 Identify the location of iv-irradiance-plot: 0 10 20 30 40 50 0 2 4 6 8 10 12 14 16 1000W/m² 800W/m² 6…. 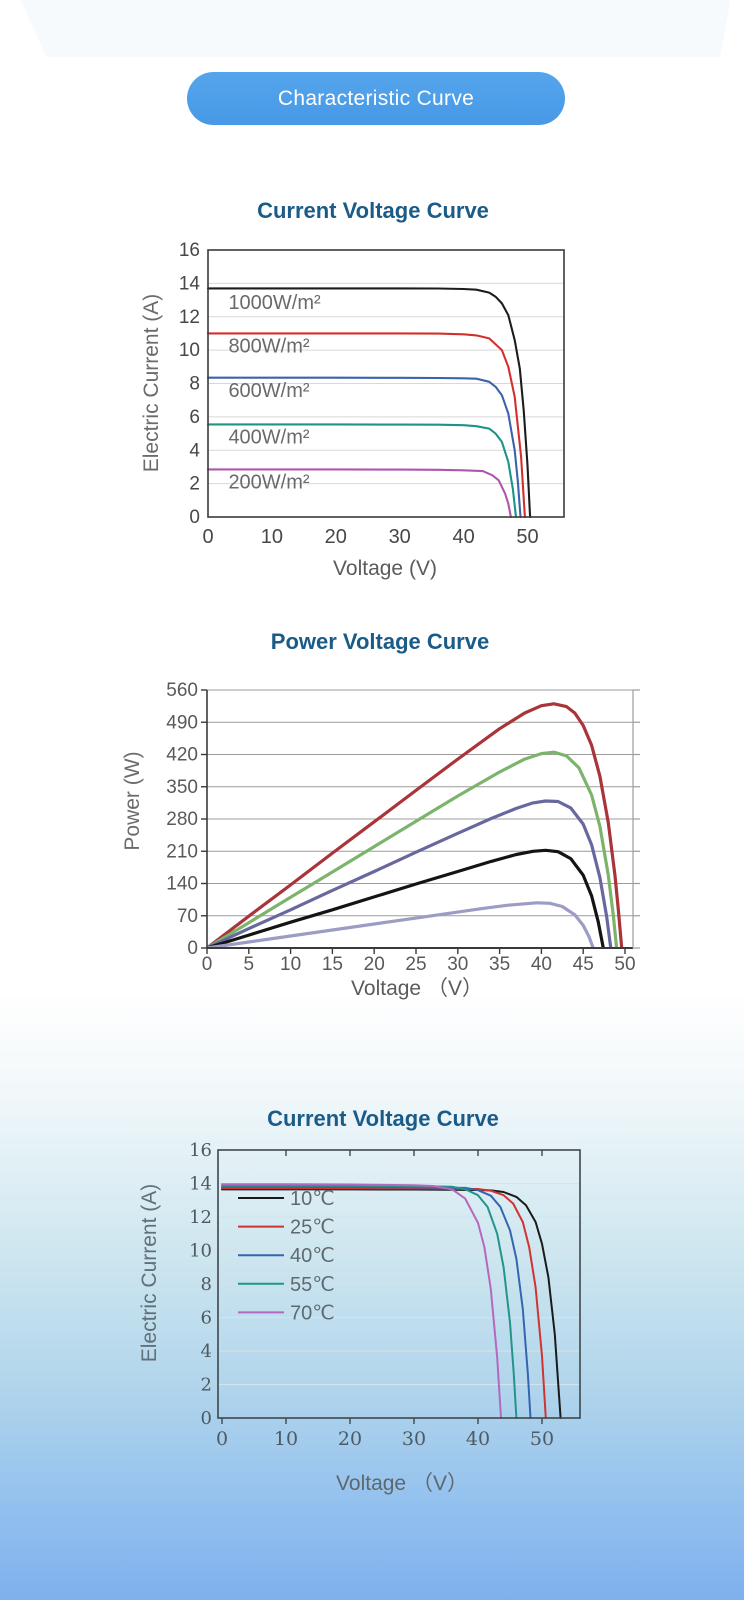
(372, 394).